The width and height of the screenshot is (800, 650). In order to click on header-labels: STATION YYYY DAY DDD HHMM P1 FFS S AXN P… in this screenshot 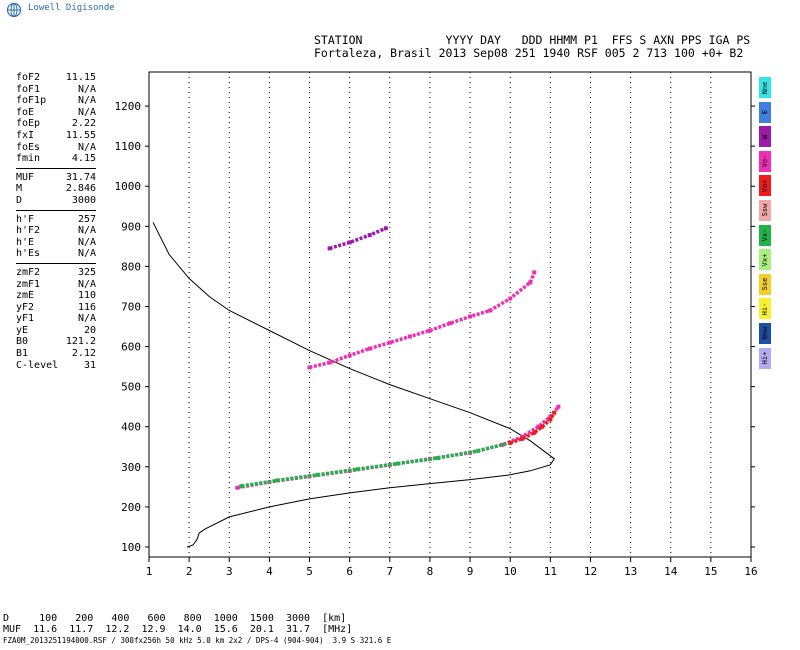, I will do `click(532, 40)`.